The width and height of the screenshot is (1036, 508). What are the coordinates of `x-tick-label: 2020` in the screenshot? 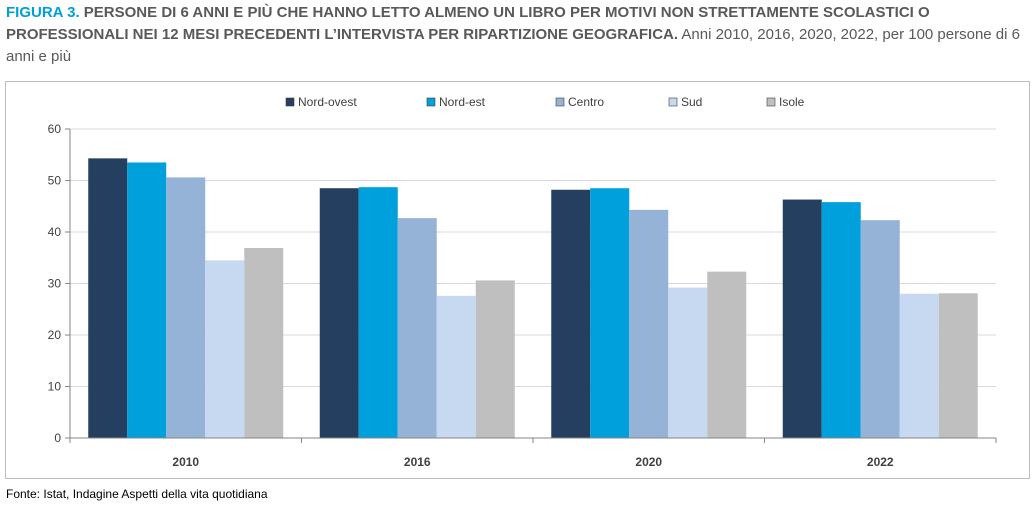 It's located at (648, 462).